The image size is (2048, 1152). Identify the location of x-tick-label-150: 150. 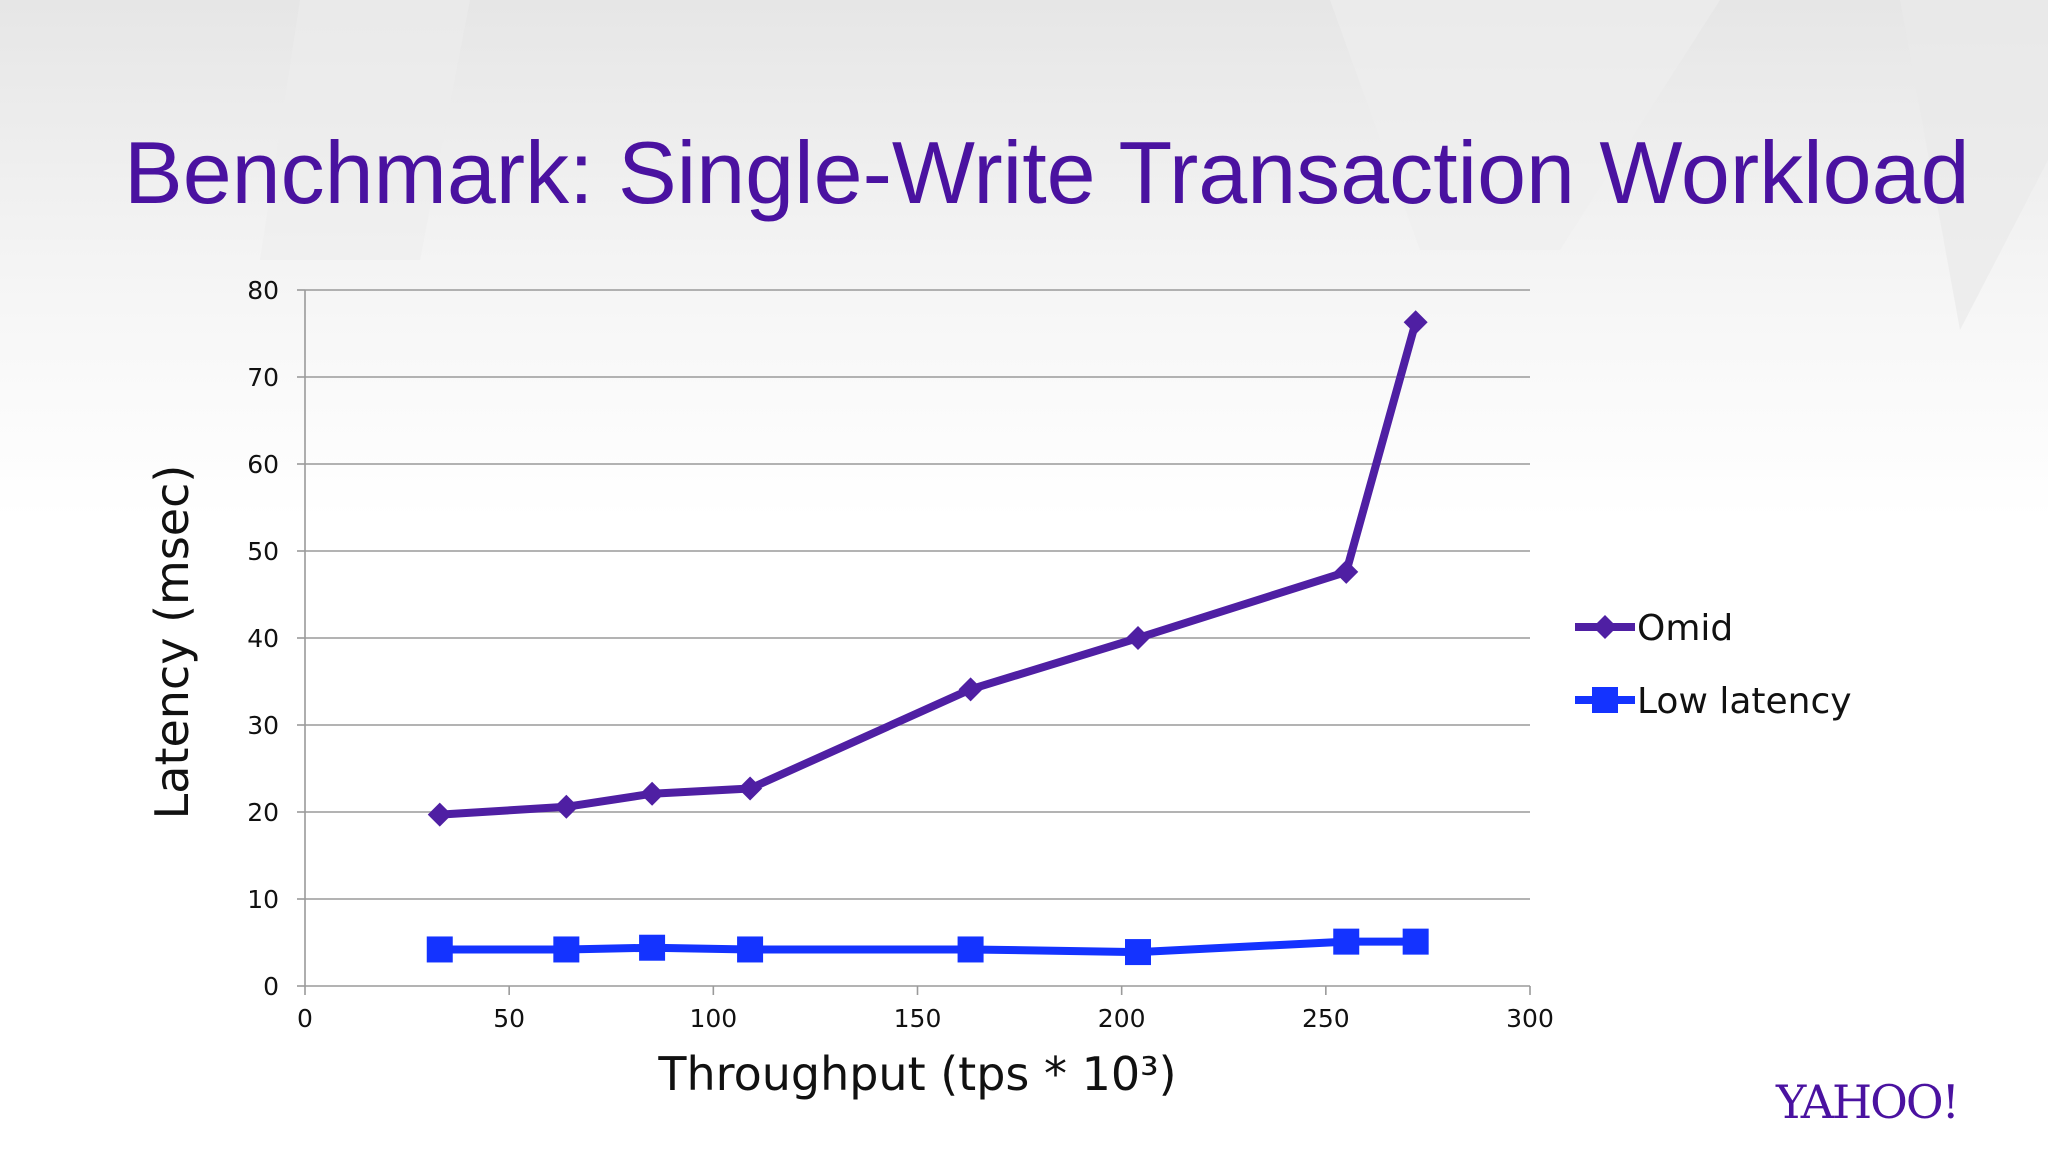
(918, 1018).